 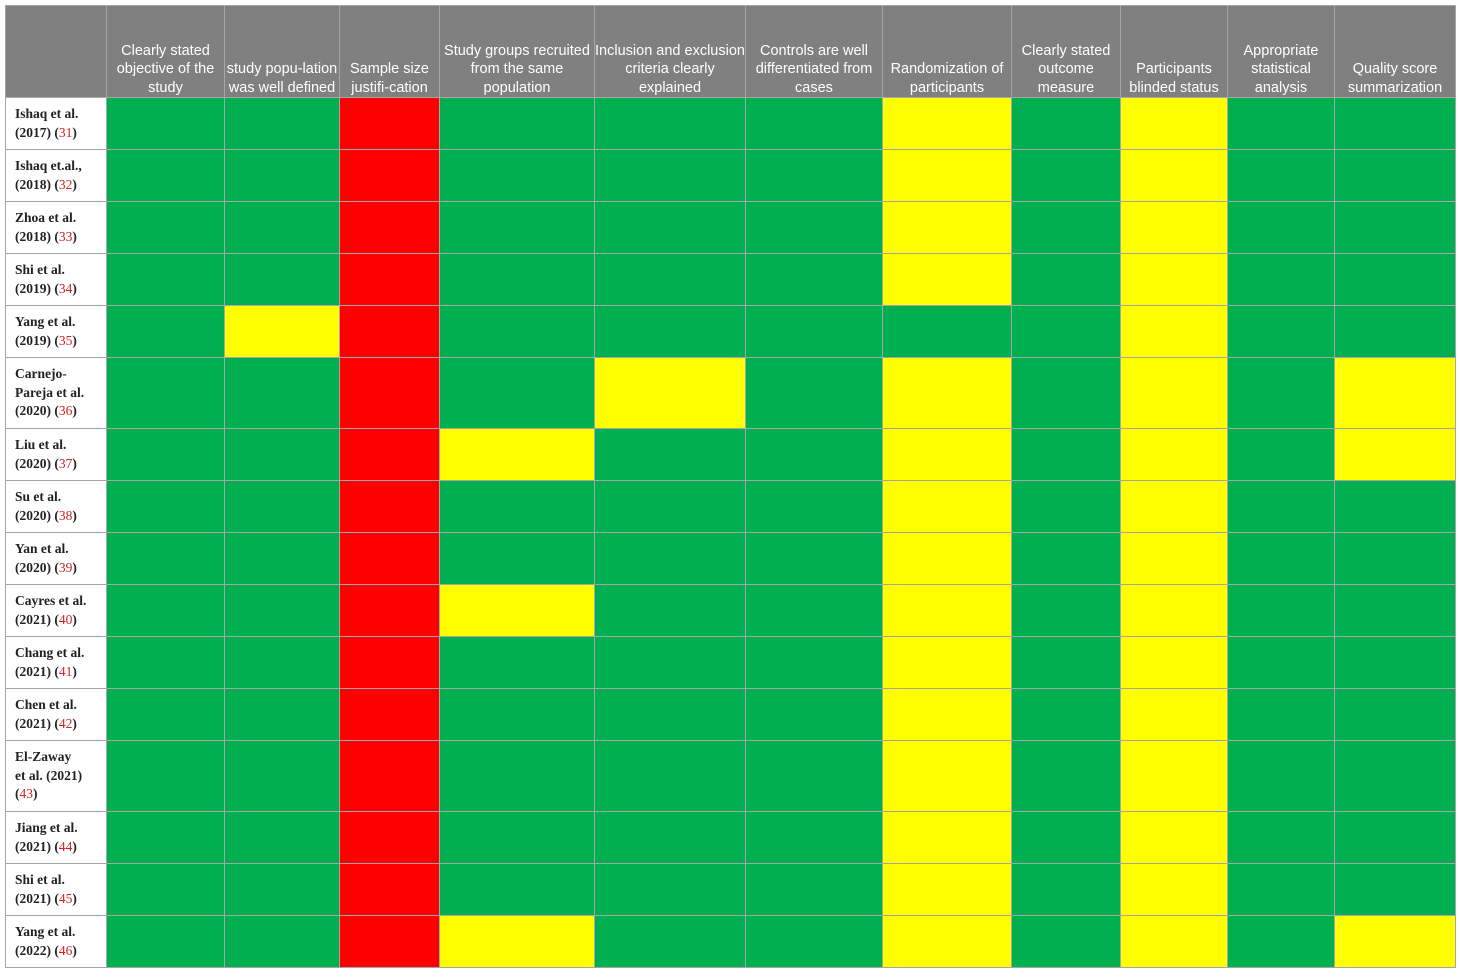 What do you see at coordinates (50, 392) in the screenshot?
I see `study-label: Carnejo- Pareja et al. (2020)` at bounding box center [50, 392].